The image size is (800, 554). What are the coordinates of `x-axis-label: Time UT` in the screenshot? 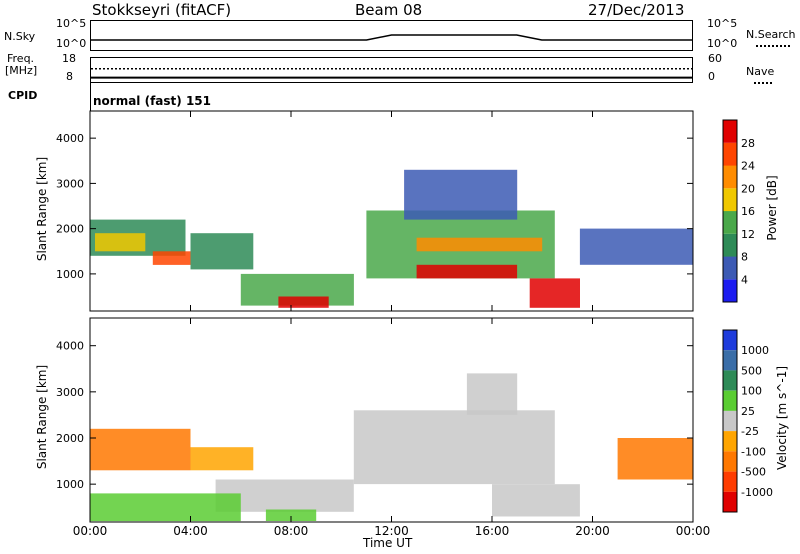 It's located at (388, 543).